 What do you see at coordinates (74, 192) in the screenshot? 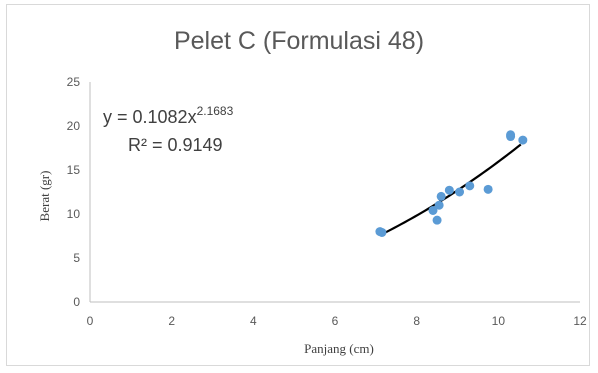
I see `y-tick-labels: 0 5 10 15 20 25` at bounding box center [74, 192].